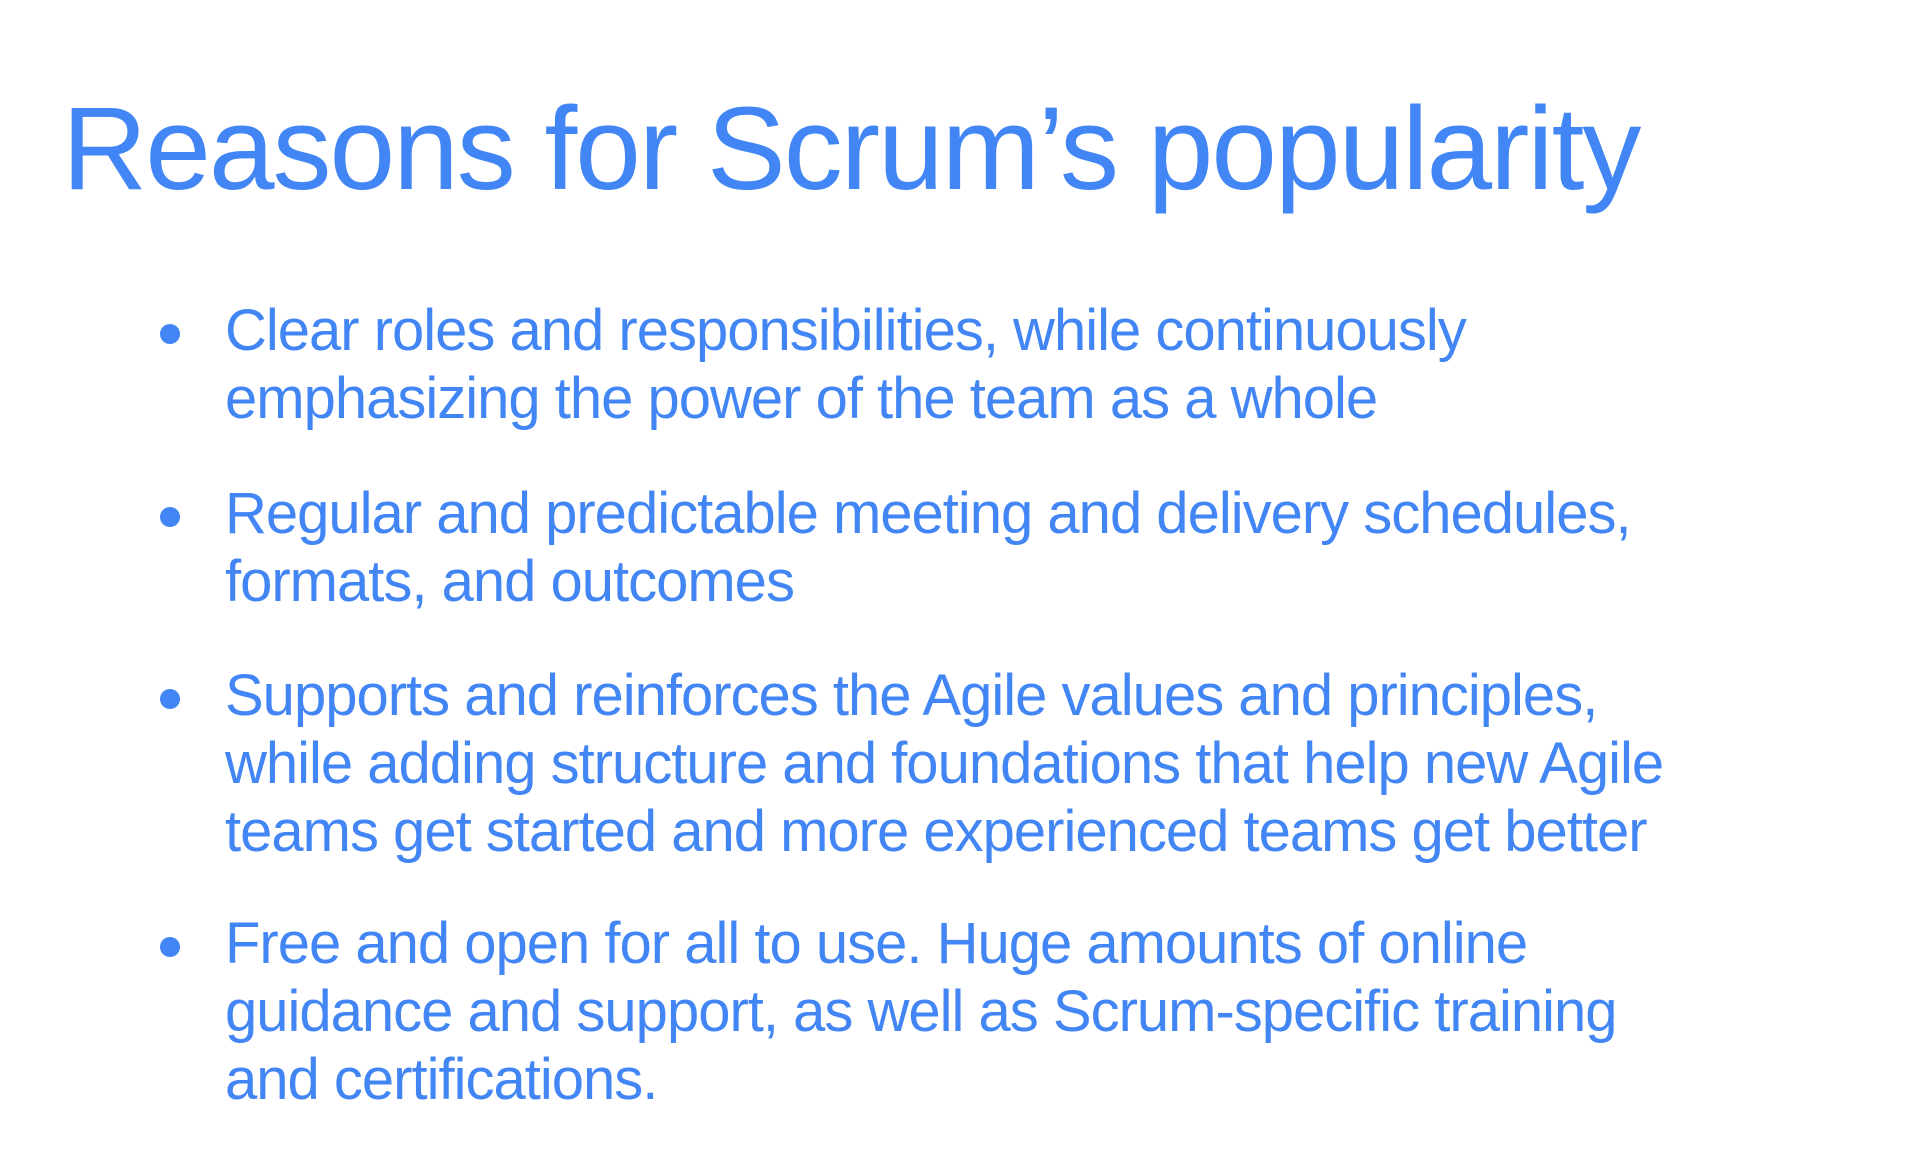  Describe the element at coordinates (851, 149) in the screenshot. I see `slide-title: Reasons for Scrum’s popularity` at that location.